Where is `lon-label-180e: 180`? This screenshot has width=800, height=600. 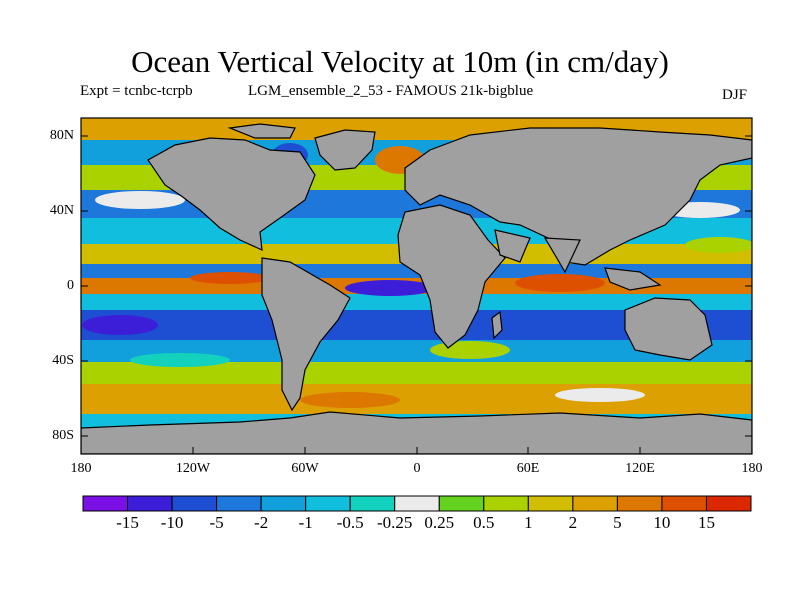
lon-label-180e: 180 is located at coordinates (752, 468).